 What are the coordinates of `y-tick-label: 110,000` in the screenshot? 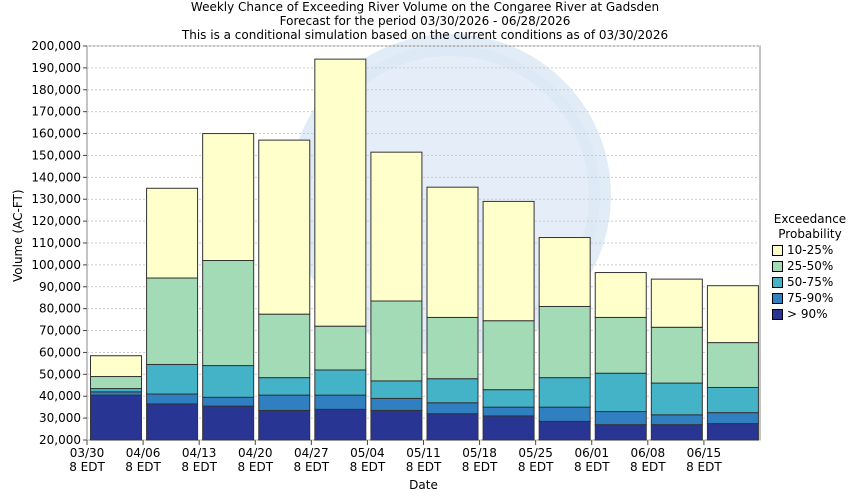 It's located at (56, 243).